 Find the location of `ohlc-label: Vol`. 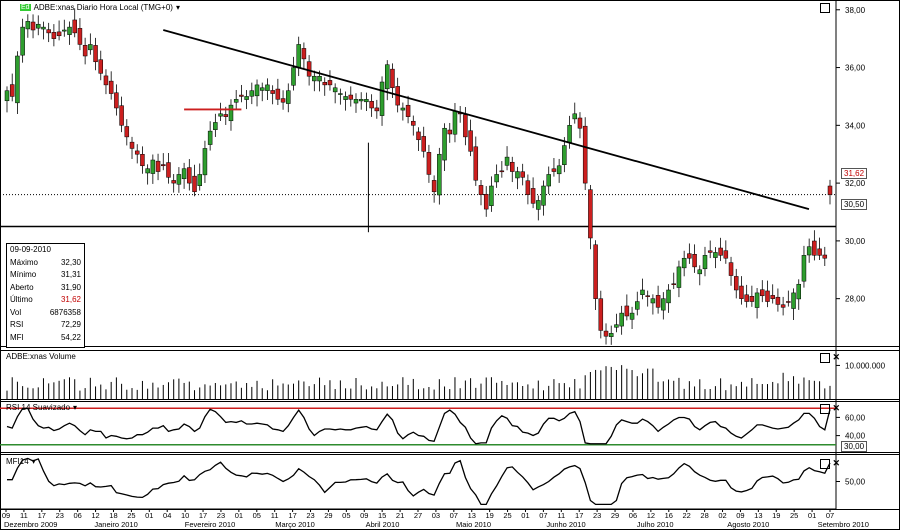

ohlc-label: Vol is located at coordinates (16, 312).